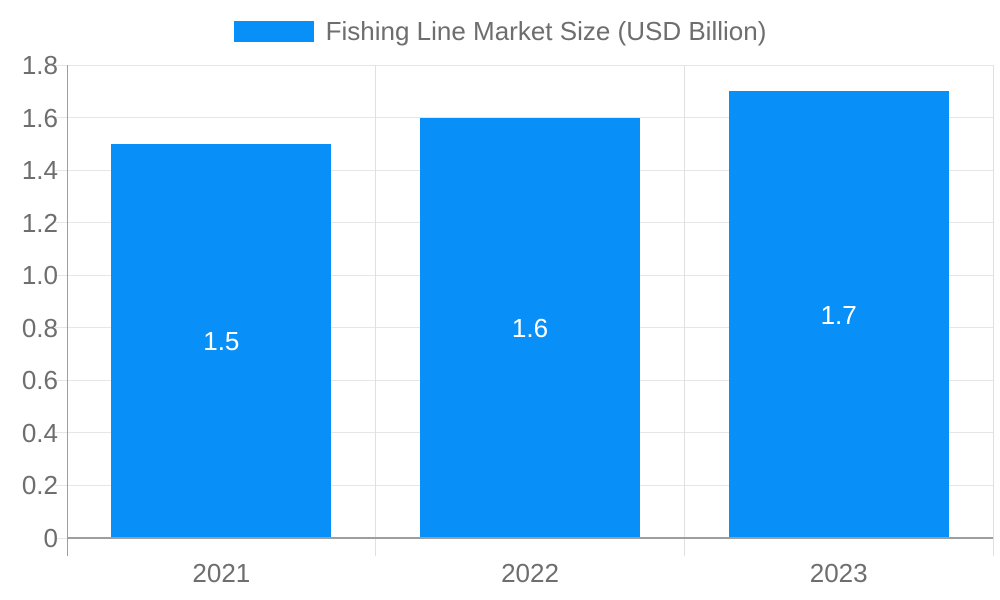 Image resolution: width=1000 pixels, height=600 pixels. I want to click on x-axis-label: 2022, so click(530, 573).